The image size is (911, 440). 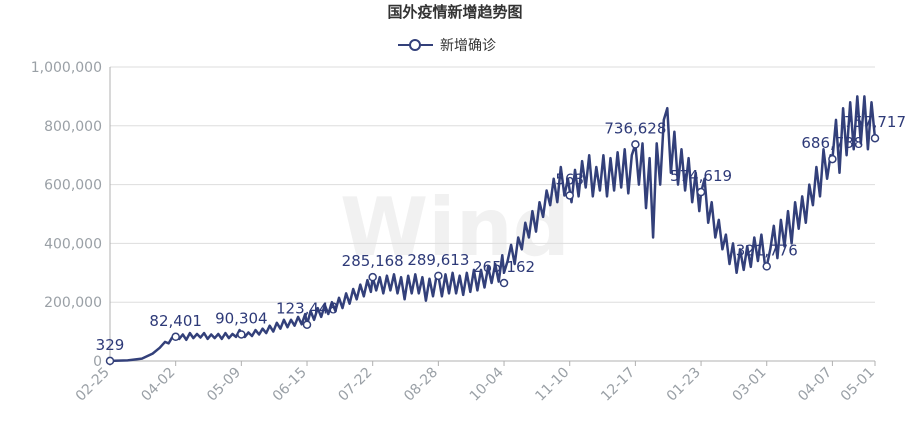 I want to click on legend-label: 新增确诊, so click(x=468, y=46).